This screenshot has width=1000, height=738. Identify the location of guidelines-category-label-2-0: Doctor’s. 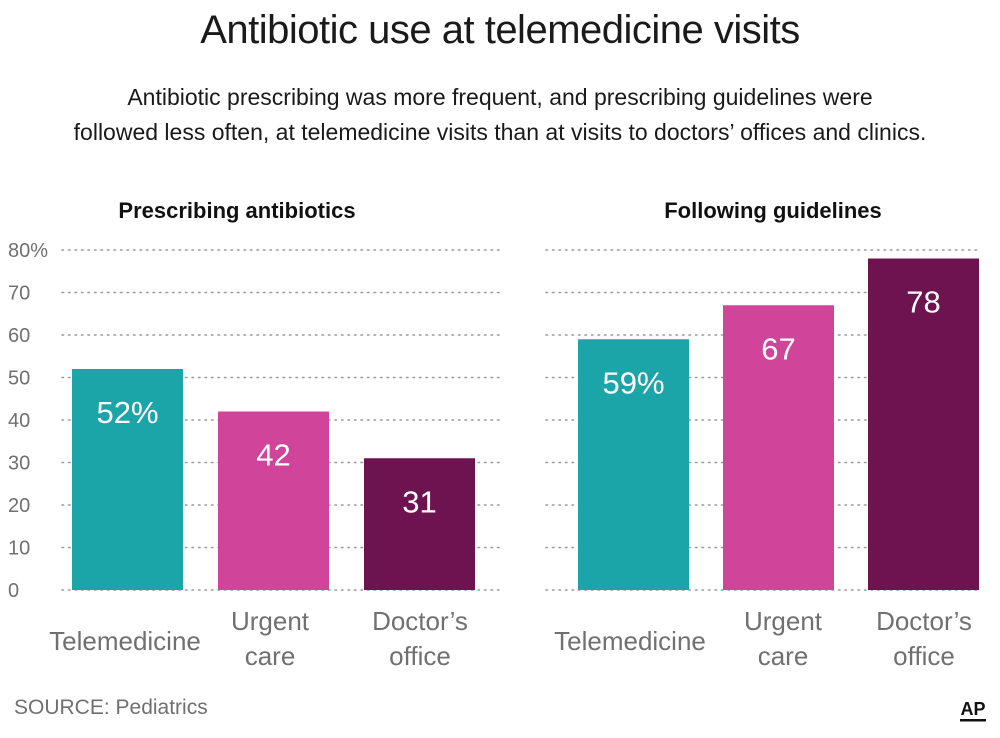
(924, 621).